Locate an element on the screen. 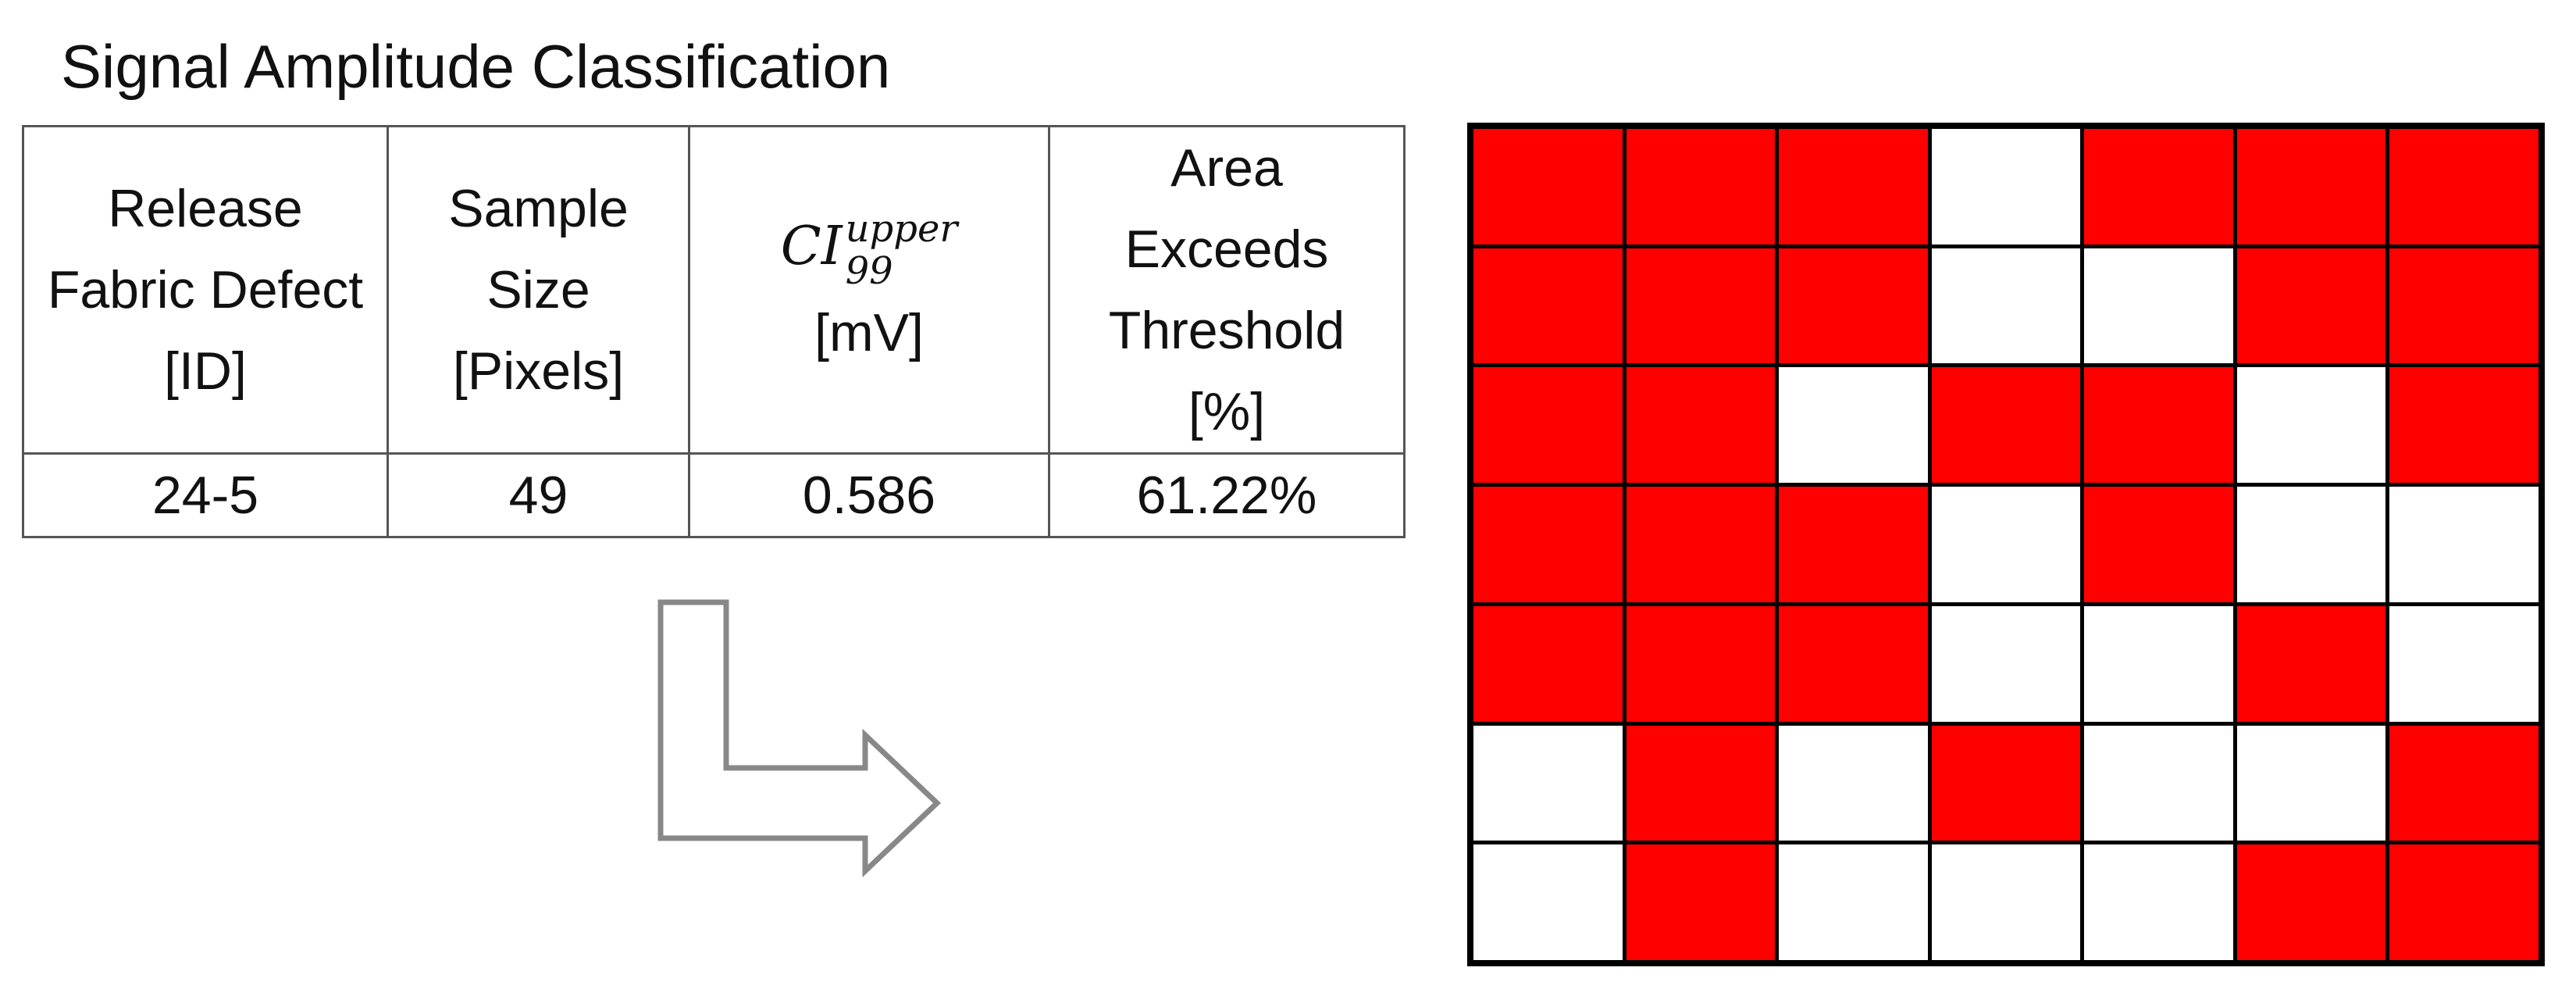 The image size is (2576, 996). header-area-line-4: [%] is located at coordinates (1227, 411).